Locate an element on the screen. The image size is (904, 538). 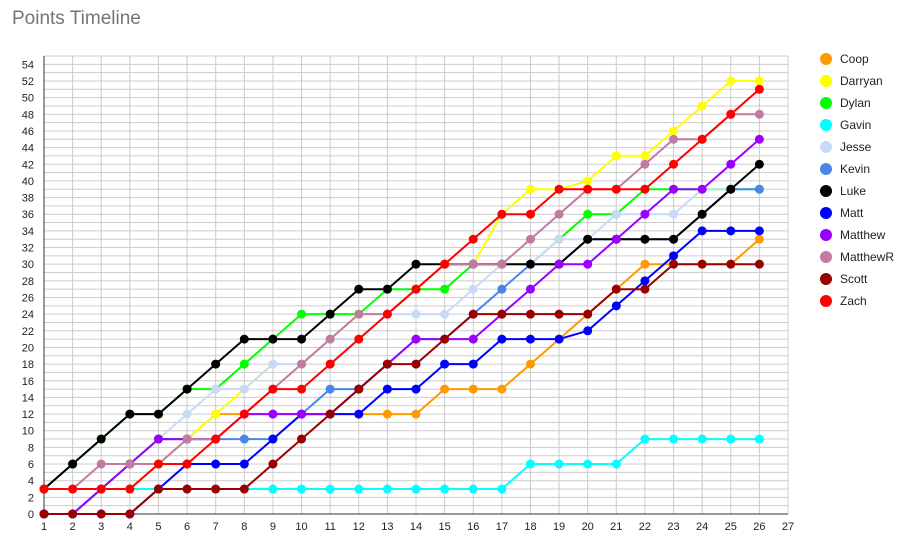
legend-item-matthew: Matthew is located at coordinates (857, 235).